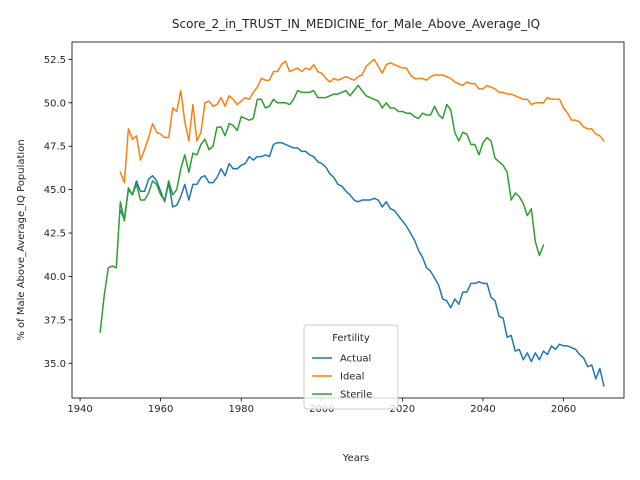  Describe the element at coordinates (356, 395) in the screenshot. I see `legend-label-sterile: Sterile` at that location.